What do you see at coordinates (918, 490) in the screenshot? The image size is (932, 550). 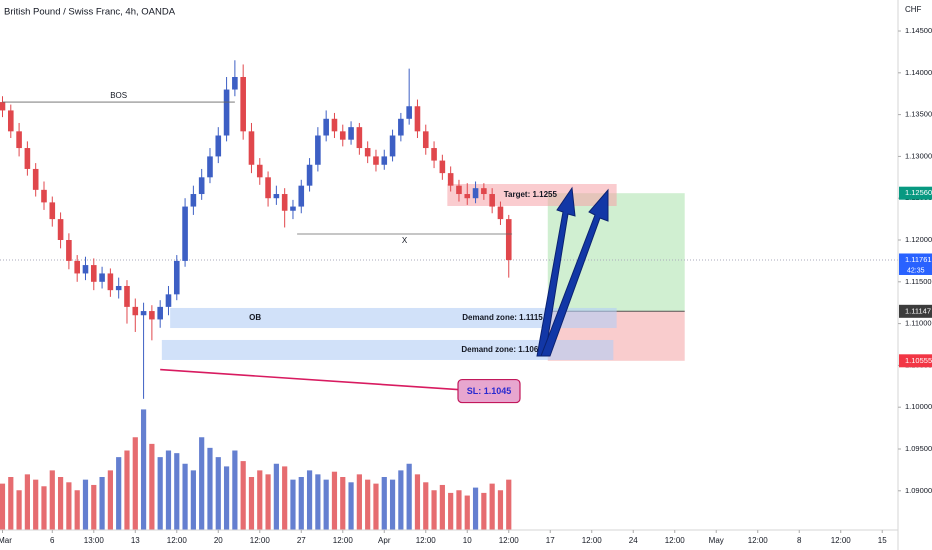 I see `y-tick-label: 1.09000` at bounding box center [918, 490].